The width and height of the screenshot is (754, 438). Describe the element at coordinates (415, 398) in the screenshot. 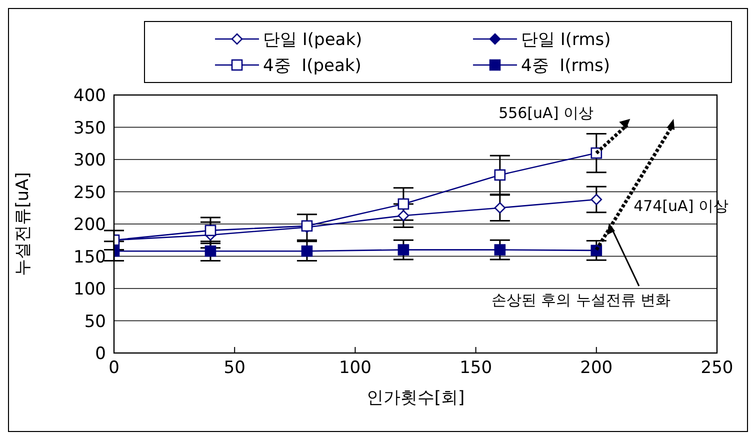

I see `x-axis-title: 인가횟수[회]` at that location.